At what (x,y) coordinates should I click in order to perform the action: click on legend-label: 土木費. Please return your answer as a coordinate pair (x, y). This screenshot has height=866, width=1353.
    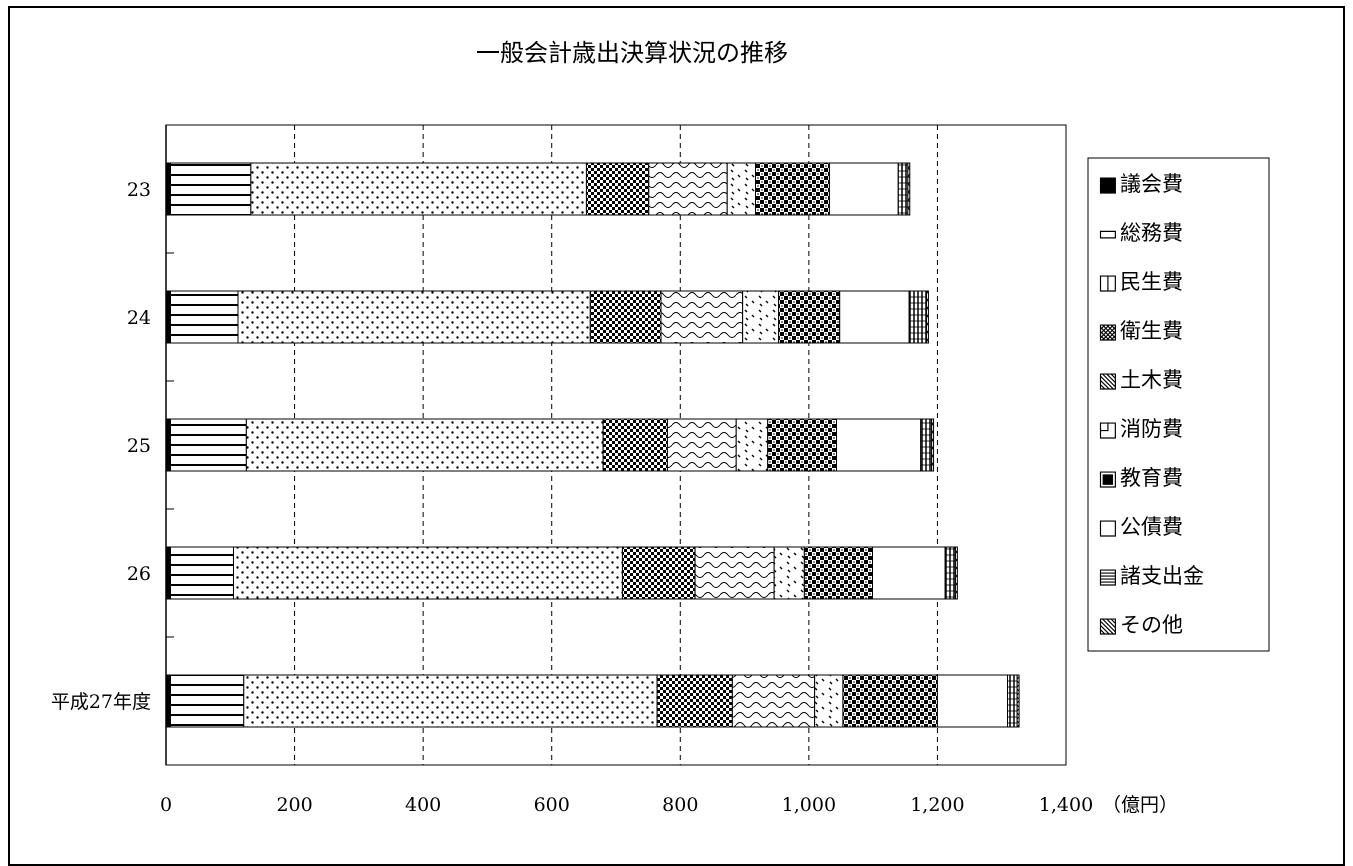
    Looking at the image, I should click on (1151, 380).